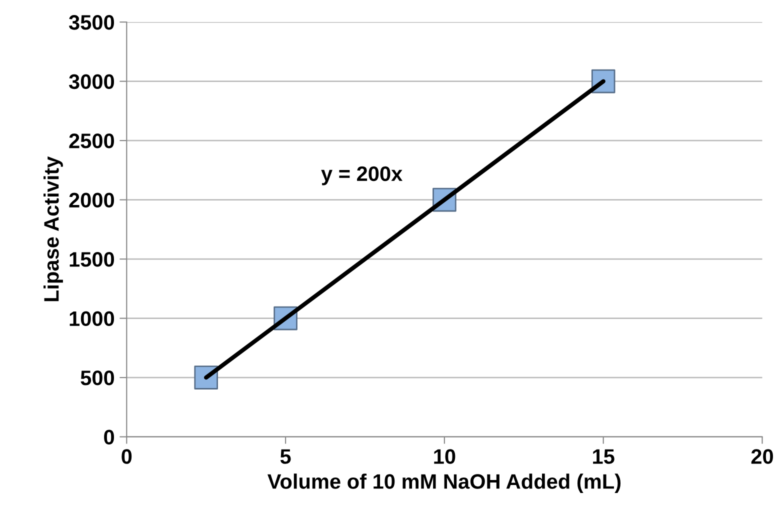 Image resolution: width=777 pixels, height=525 pixels. What do you see at coordinates (97, 378) in the screenshot?
I see `y-tick-label: 500` at bounding box center [97, 378].